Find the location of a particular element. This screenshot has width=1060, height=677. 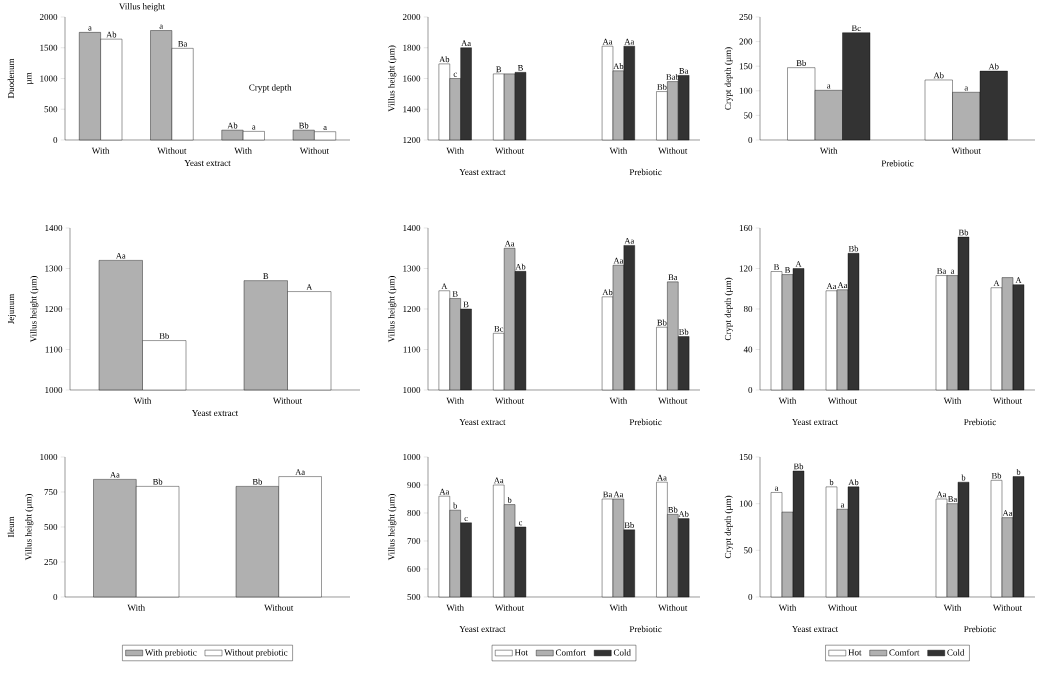

legend-label: Cold is located at coordinates (622, 652).